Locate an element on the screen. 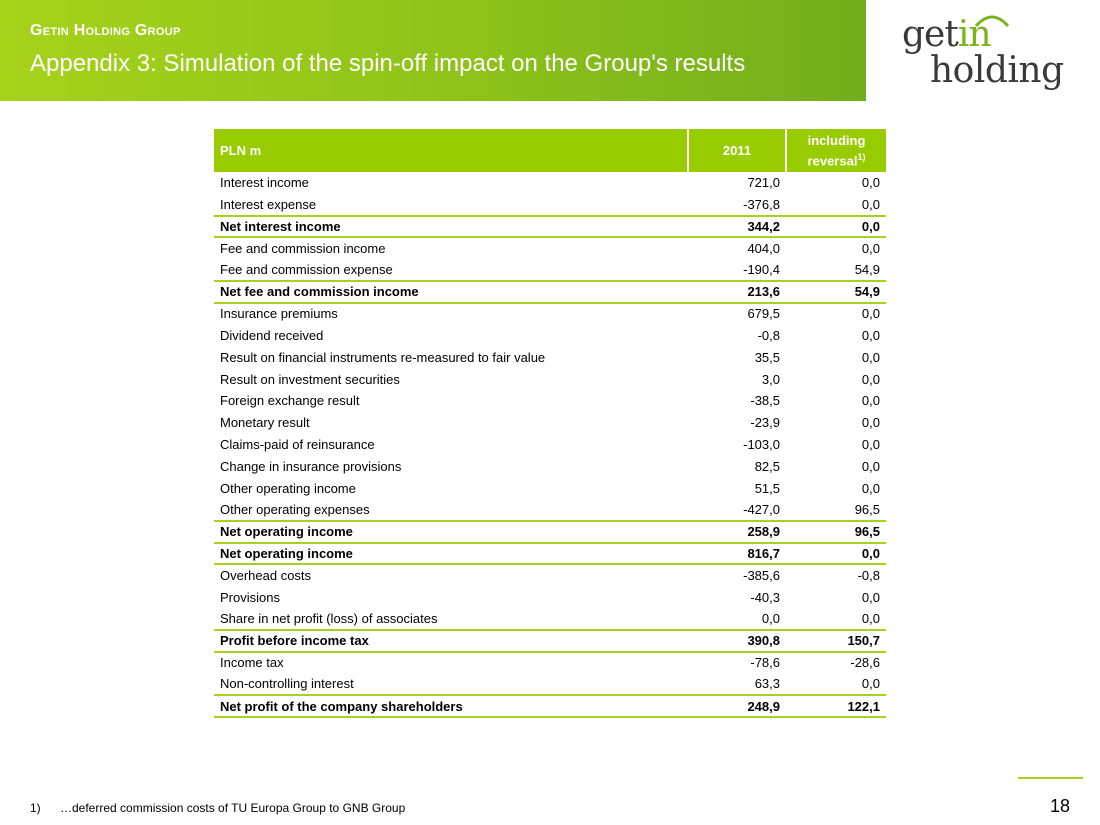  row-label: Dividend received is located at coordinates (272, 335).